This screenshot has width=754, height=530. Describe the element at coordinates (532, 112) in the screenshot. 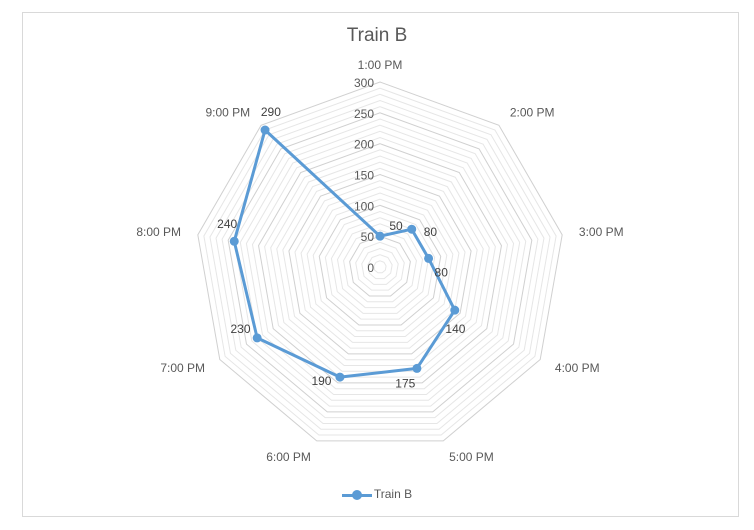

I see `category-label: 2:00 PM` at that location.